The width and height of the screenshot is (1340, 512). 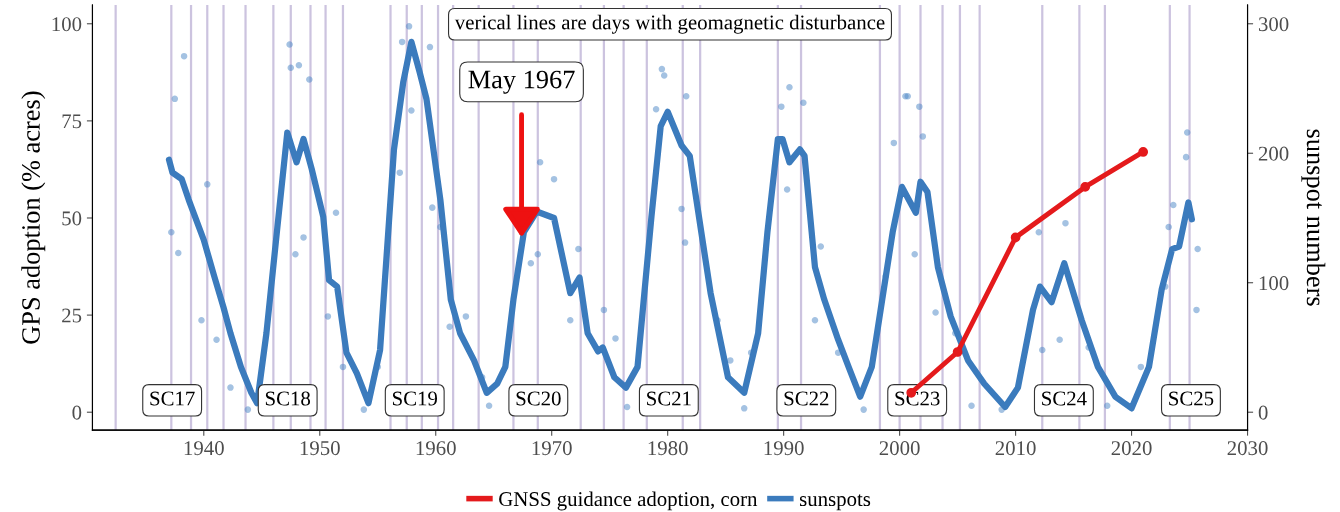 I want to click on annotation: SC19, so click(x=415, y=398).